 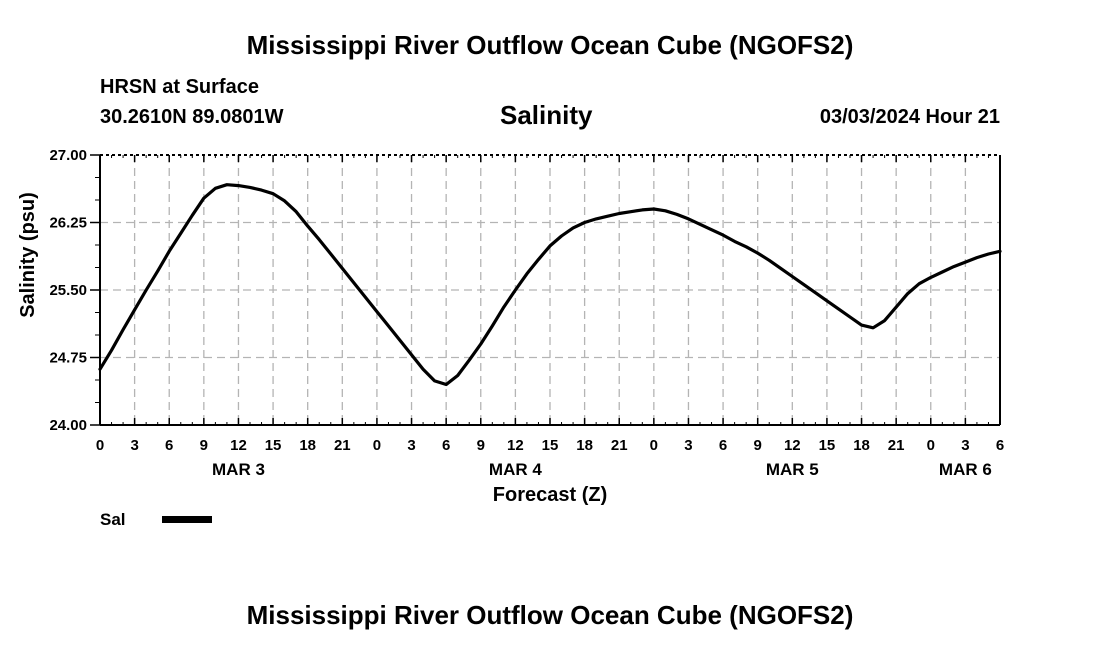 I want to click on station-label: HRSN at Surface, so click(x=179, y=87).